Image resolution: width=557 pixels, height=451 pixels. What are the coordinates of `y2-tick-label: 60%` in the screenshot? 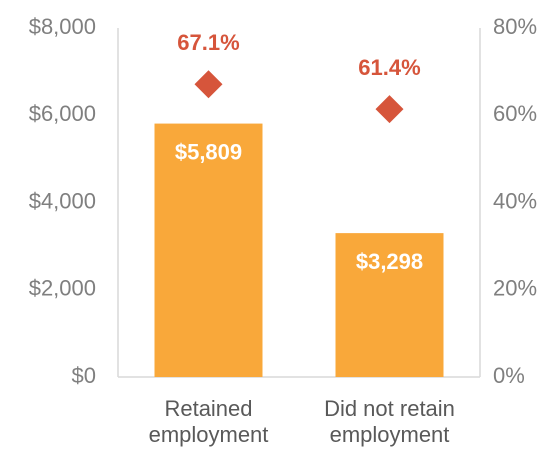 It's located at (515, 113).